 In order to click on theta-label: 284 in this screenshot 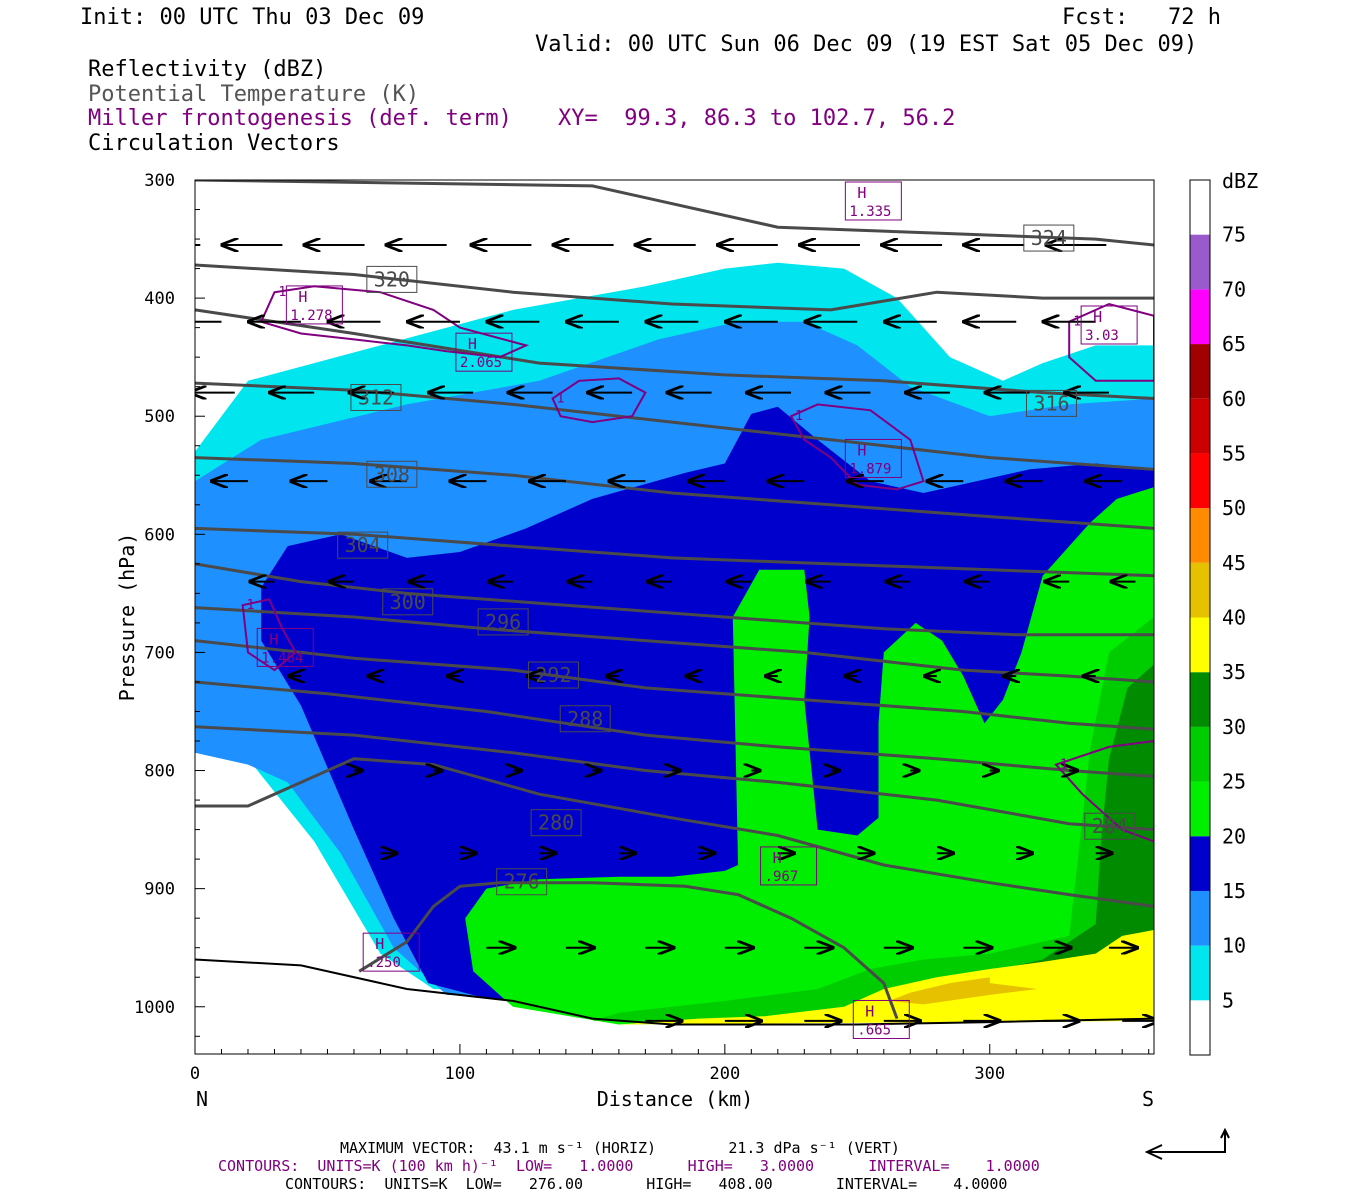, I will do `click(1110, 826)`.